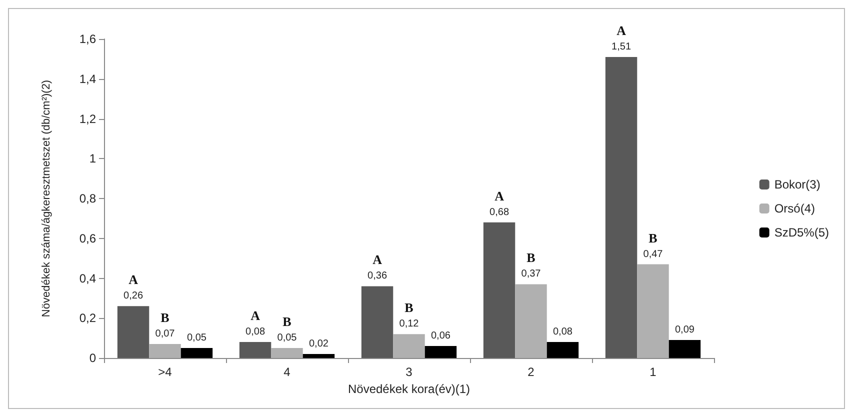 The image size is (853, 417). Describe the element at coordinates (87, 238) in the screenshot. I see `y-tick-label: 0,6` at that location.